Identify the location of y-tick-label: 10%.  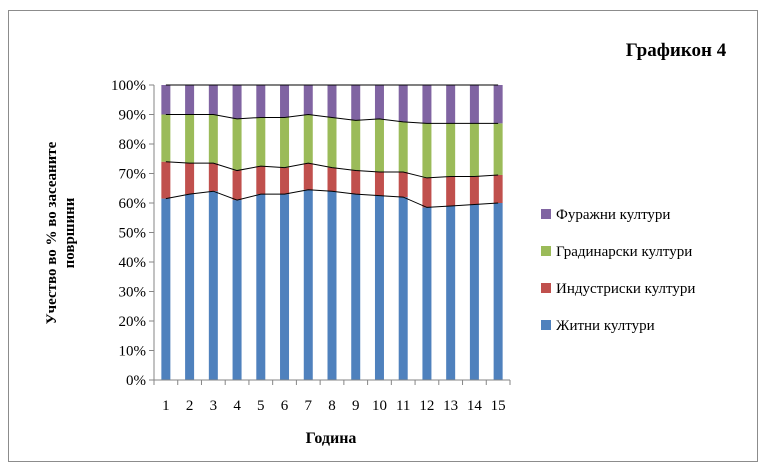
(133, 352).